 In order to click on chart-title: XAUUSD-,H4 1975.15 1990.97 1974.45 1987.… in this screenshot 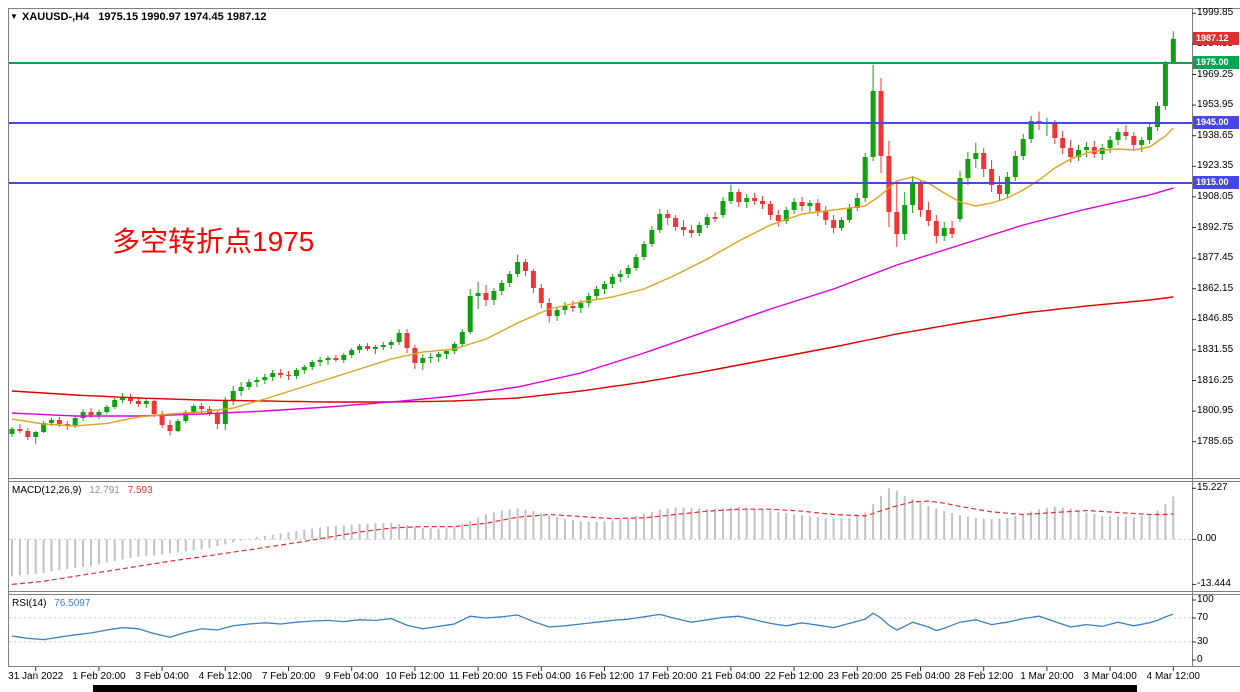, I will do `click(144, 17)`.